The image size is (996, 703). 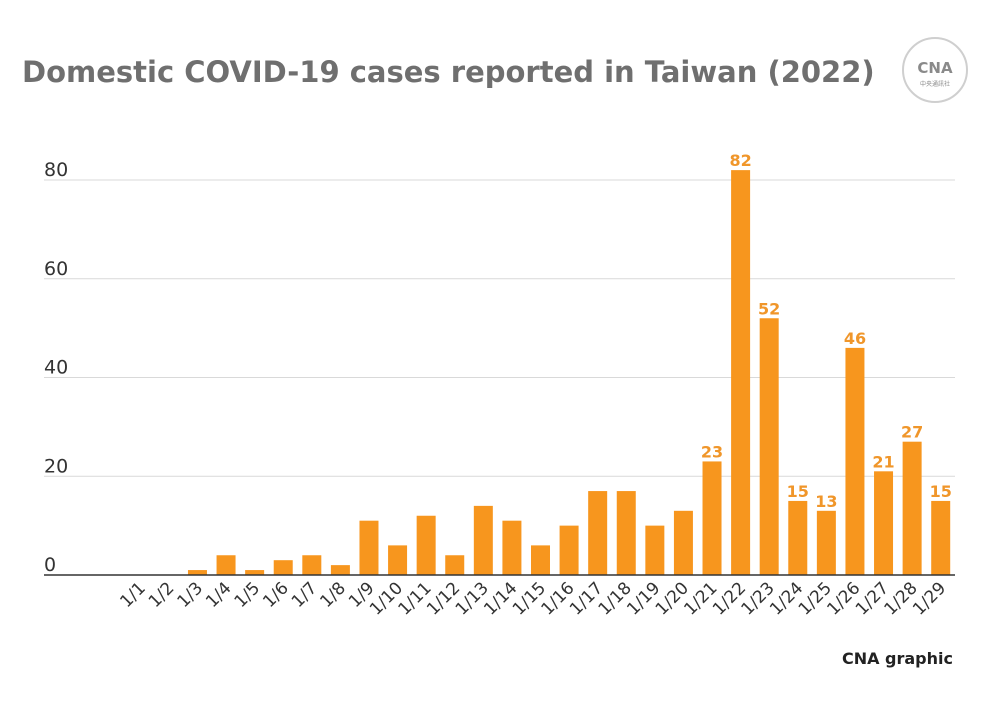 I want to click on y-tick-label: 60, so click(x=56, y=269).